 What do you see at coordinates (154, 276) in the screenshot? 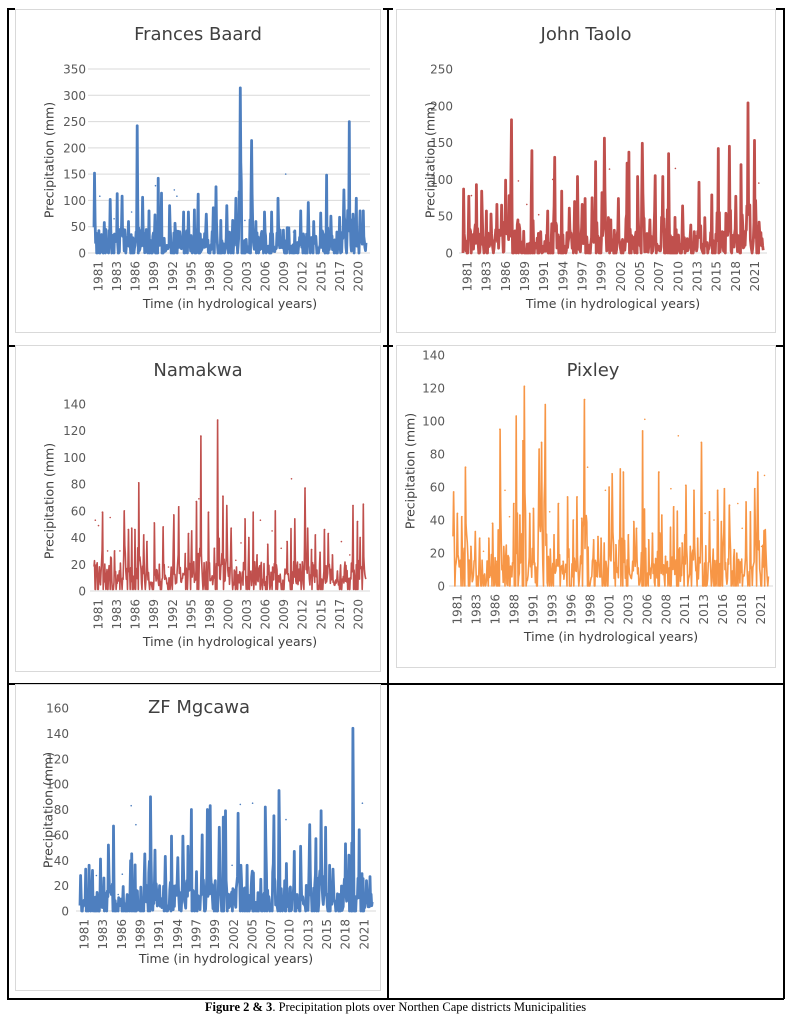
I see `x-tick-label: 1989` at bounding box center [154, 276].